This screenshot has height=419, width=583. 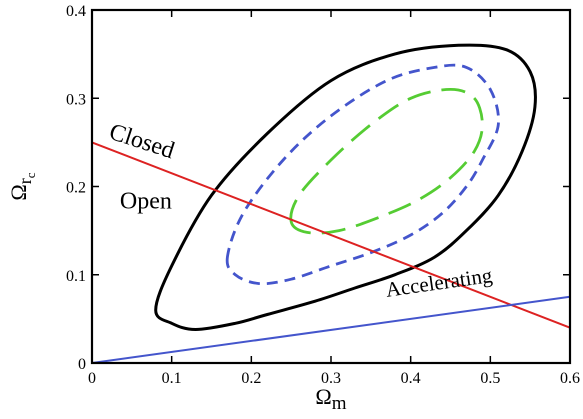 I want to click on x-tick-label: 0.6, so click(x=570, y=378).